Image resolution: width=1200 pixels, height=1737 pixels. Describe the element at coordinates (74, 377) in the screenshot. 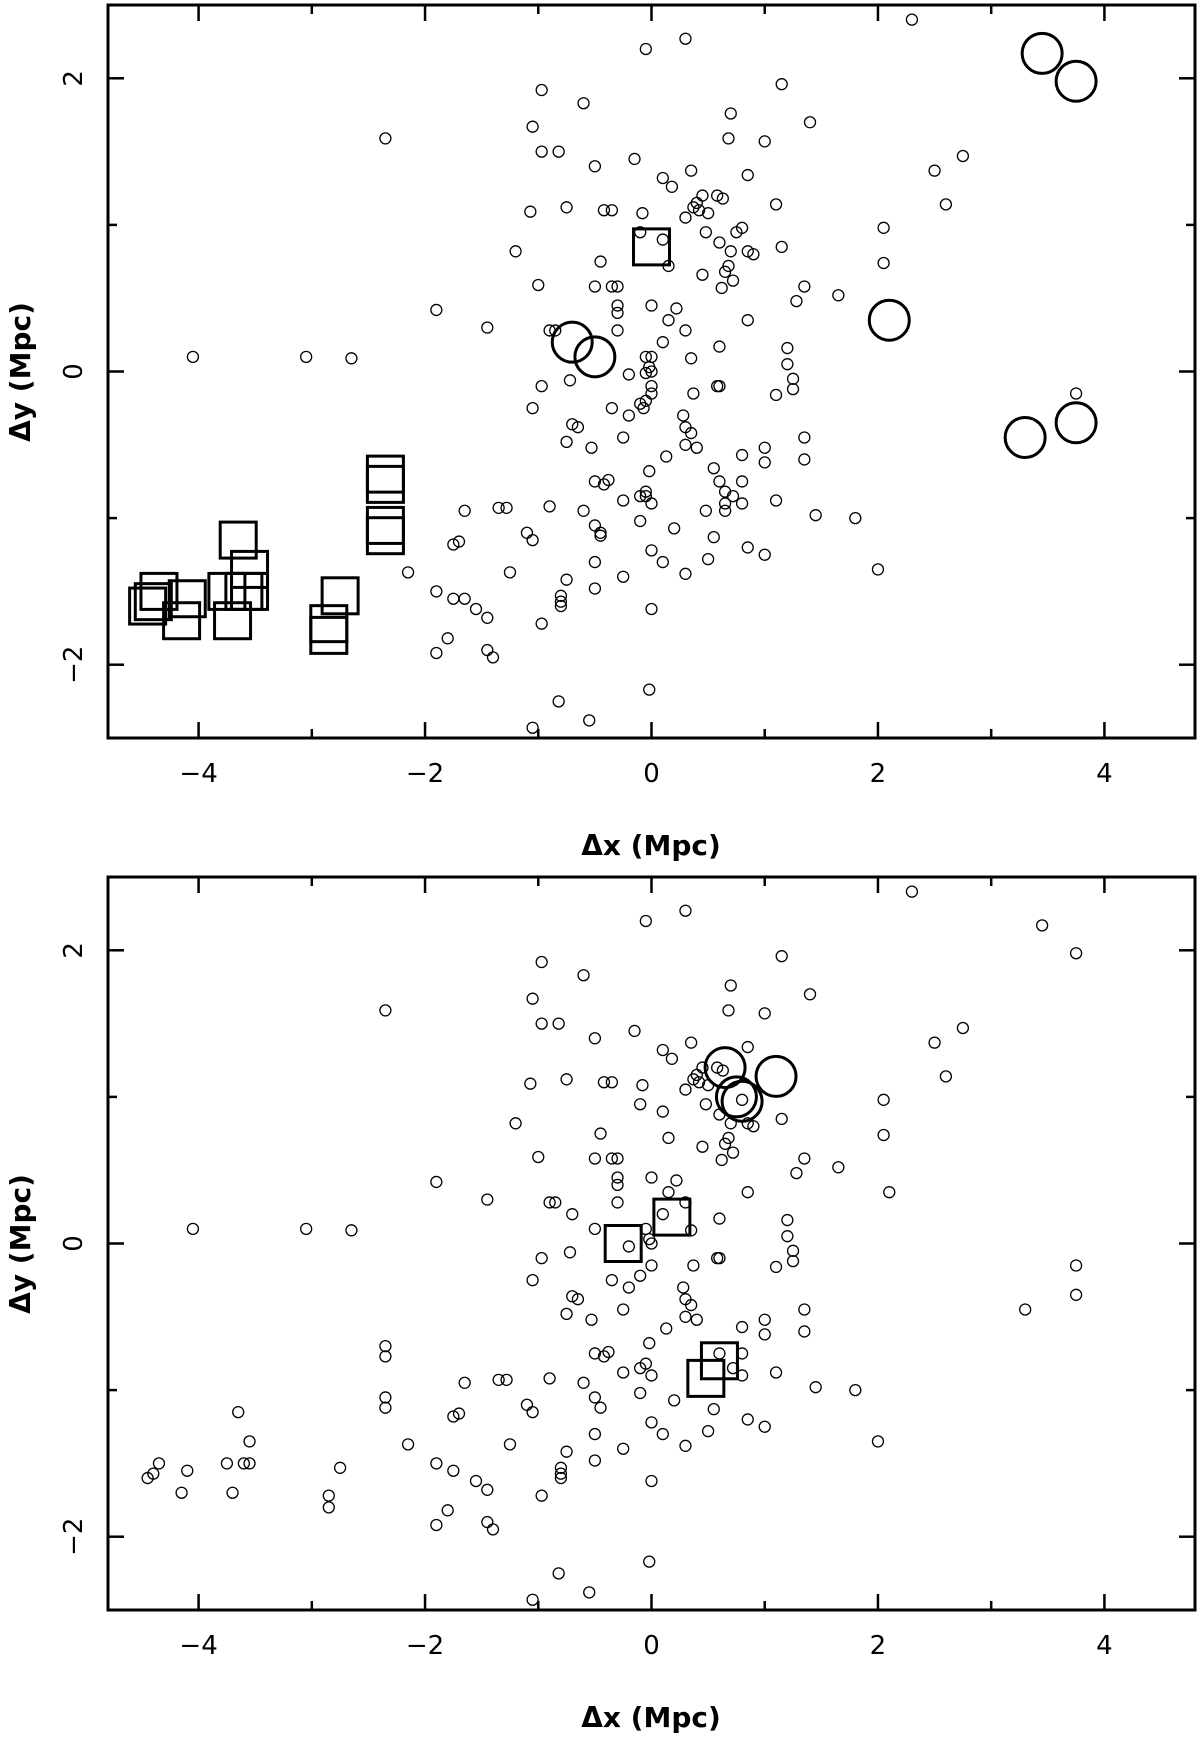

I see `top-y-tick-labels: −2 0 2` at that location.